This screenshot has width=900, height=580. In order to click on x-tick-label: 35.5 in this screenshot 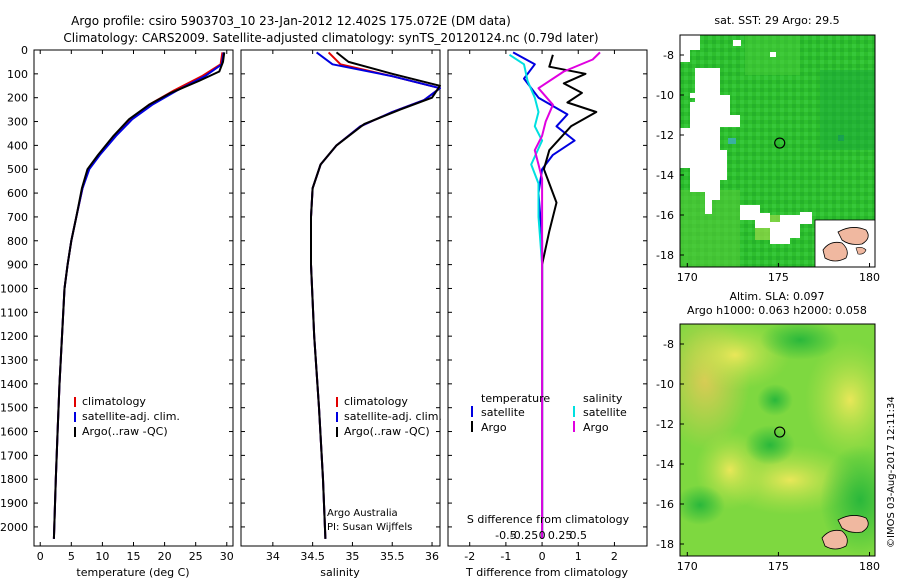, I will do `click(392, 556)`.